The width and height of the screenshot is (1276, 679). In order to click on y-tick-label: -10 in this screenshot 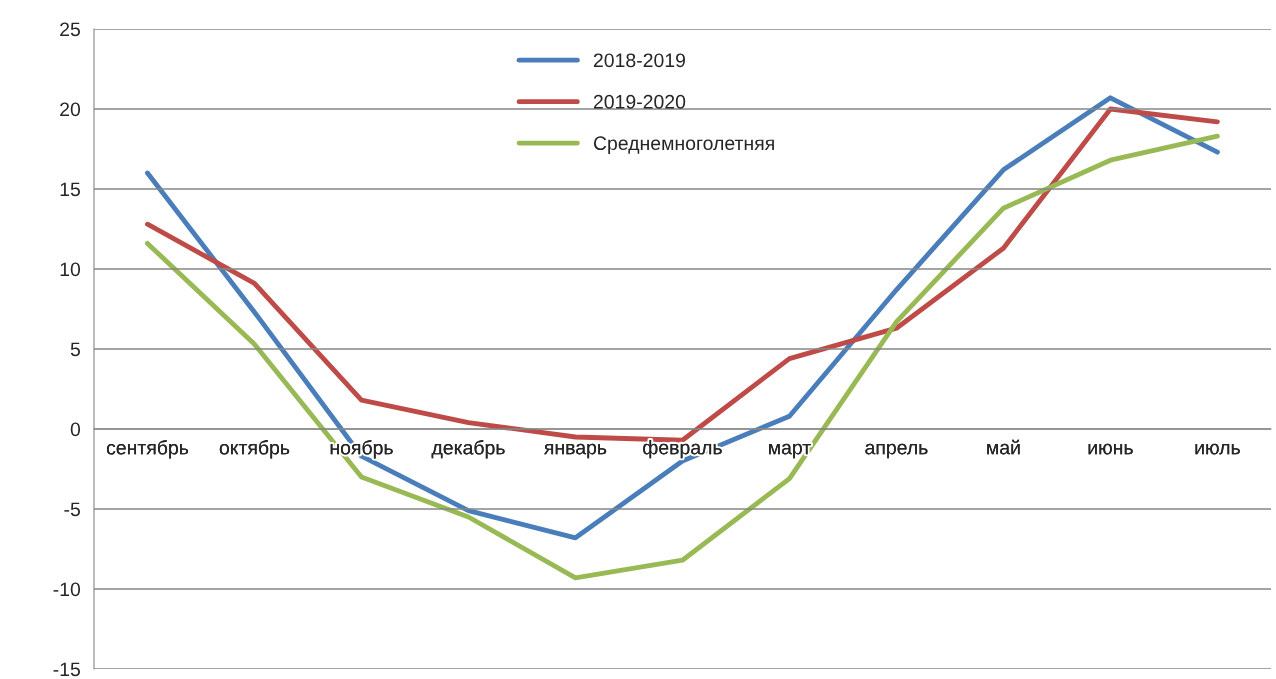, I will do `click(67, 589)`.